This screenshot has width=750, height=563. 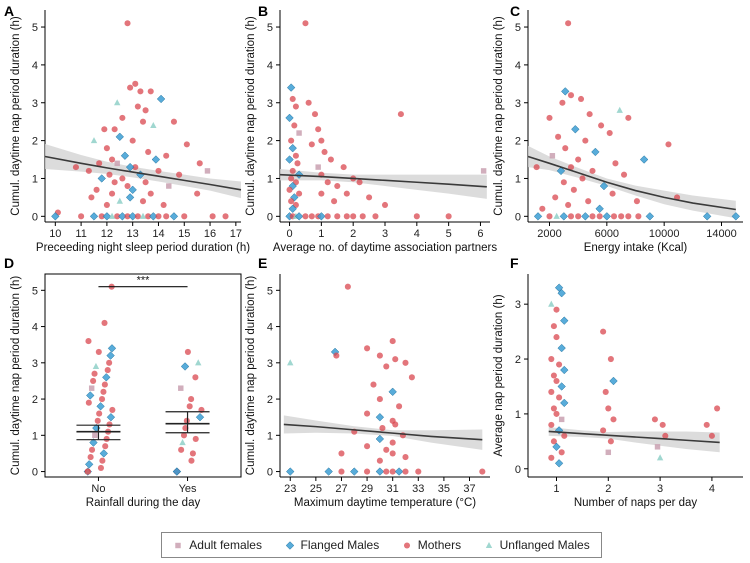 What do you see at coordinates (518, 28) in the screenshot?
I see `y-tick-label: 5` at bounding box center [518, 28].